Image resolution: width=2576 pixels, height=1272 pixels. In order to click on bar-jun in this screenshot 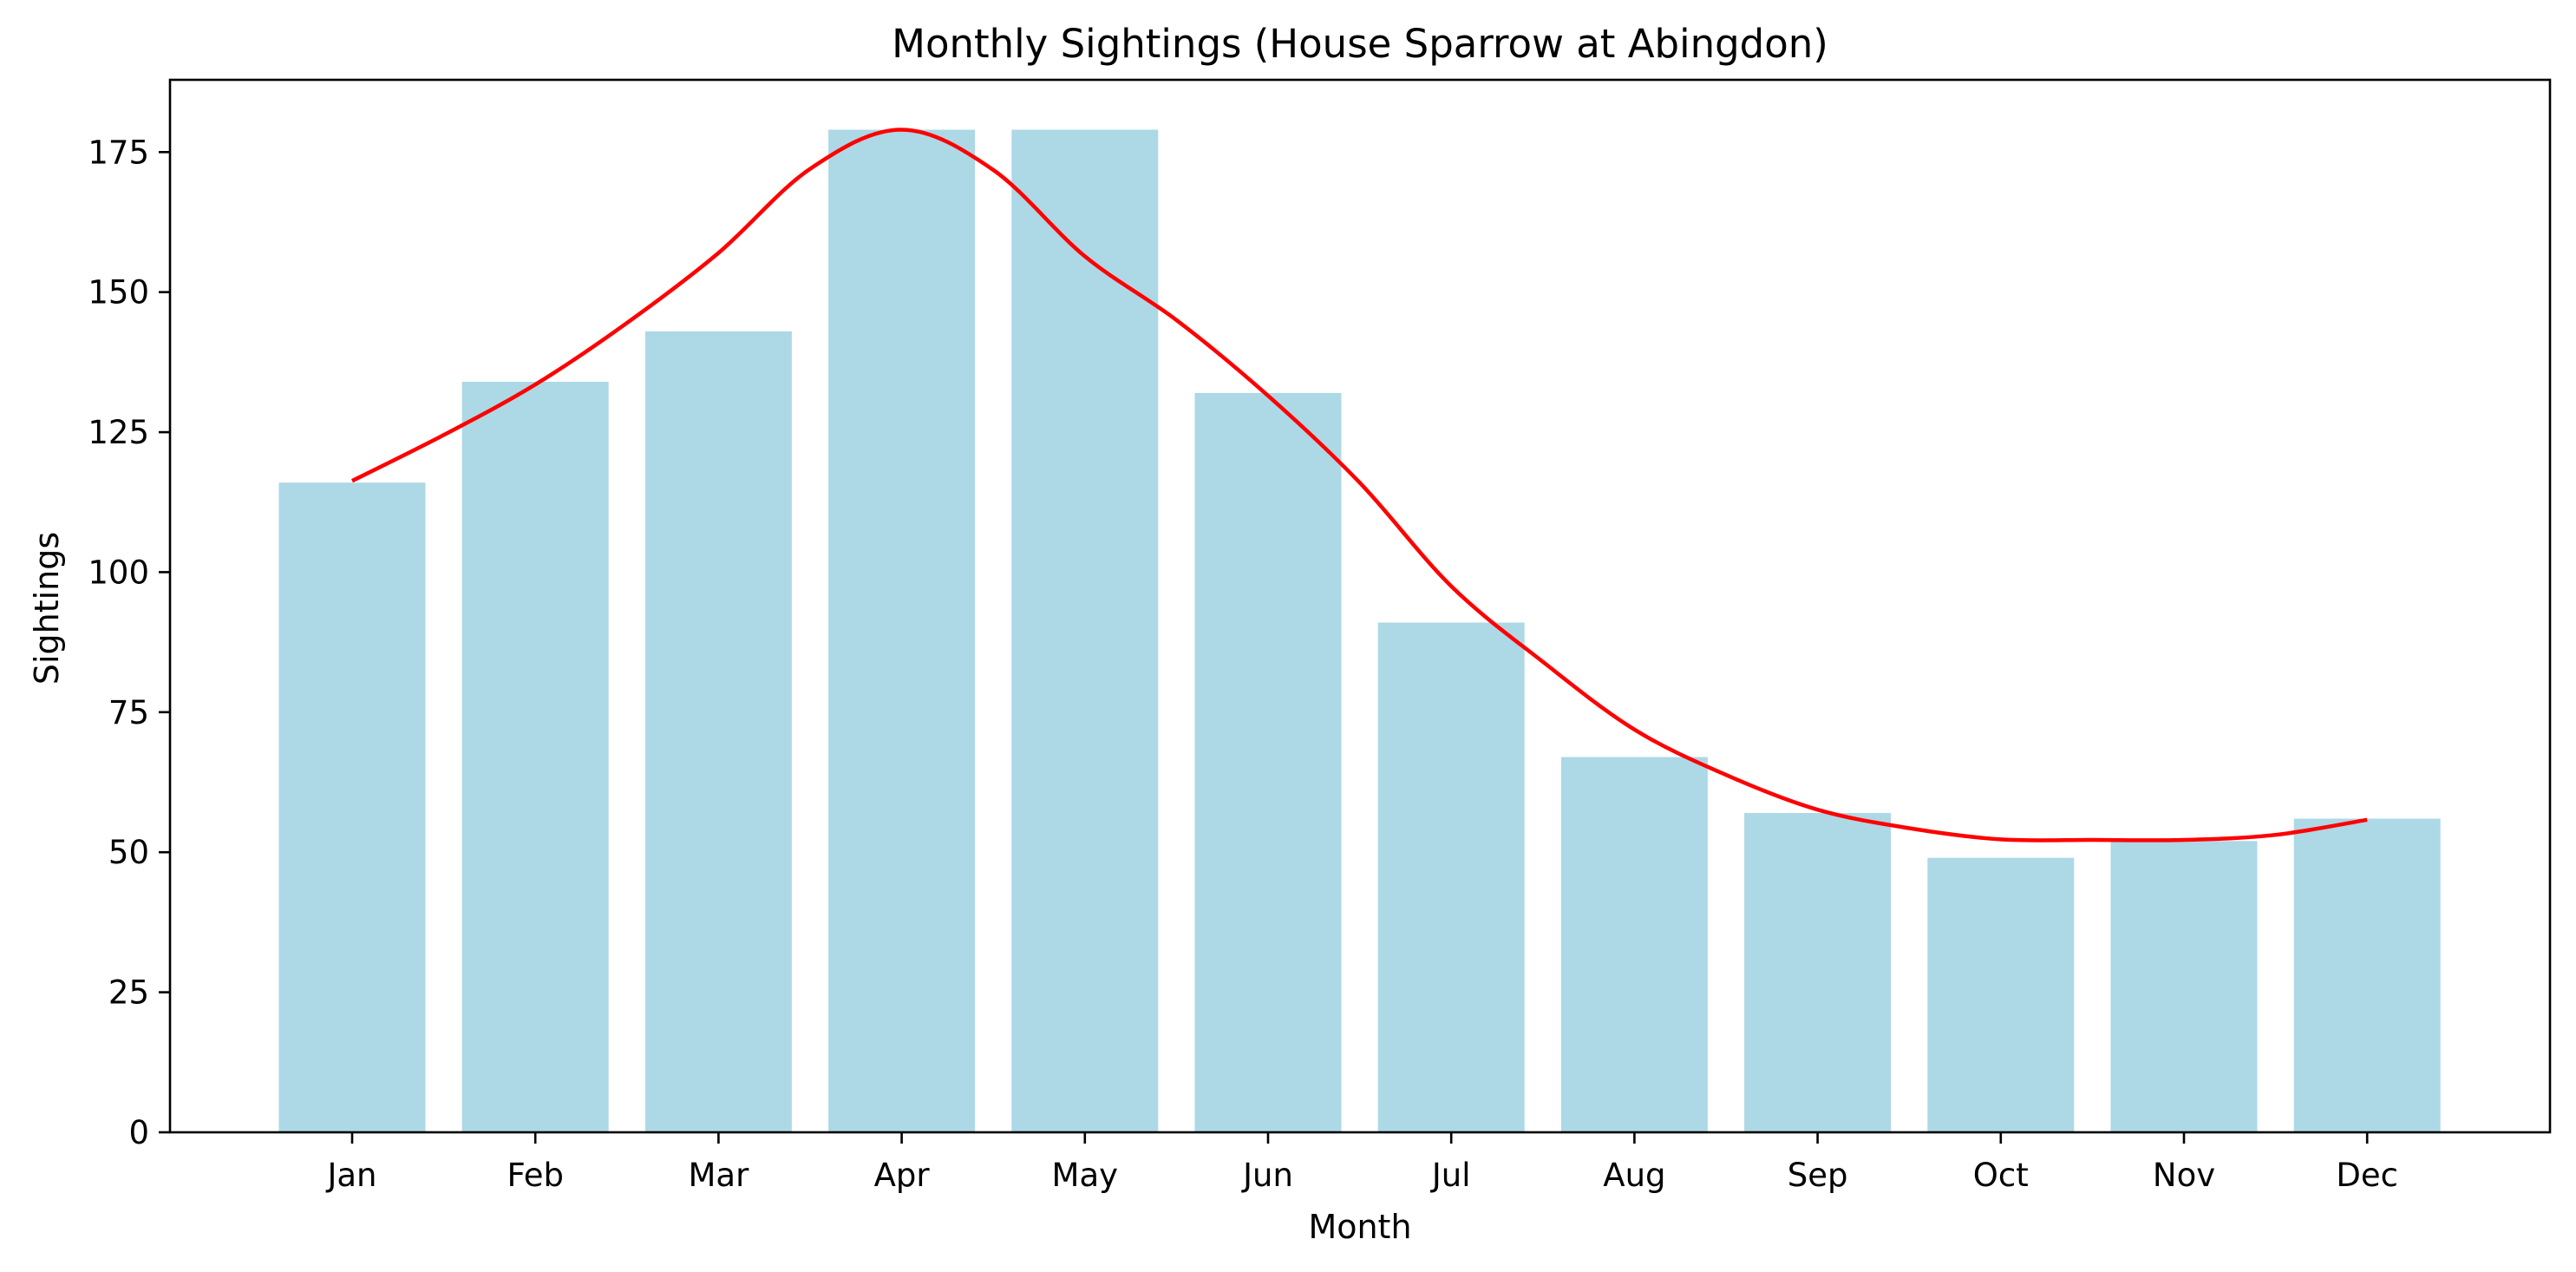, I will do `click(1268, 762)`.